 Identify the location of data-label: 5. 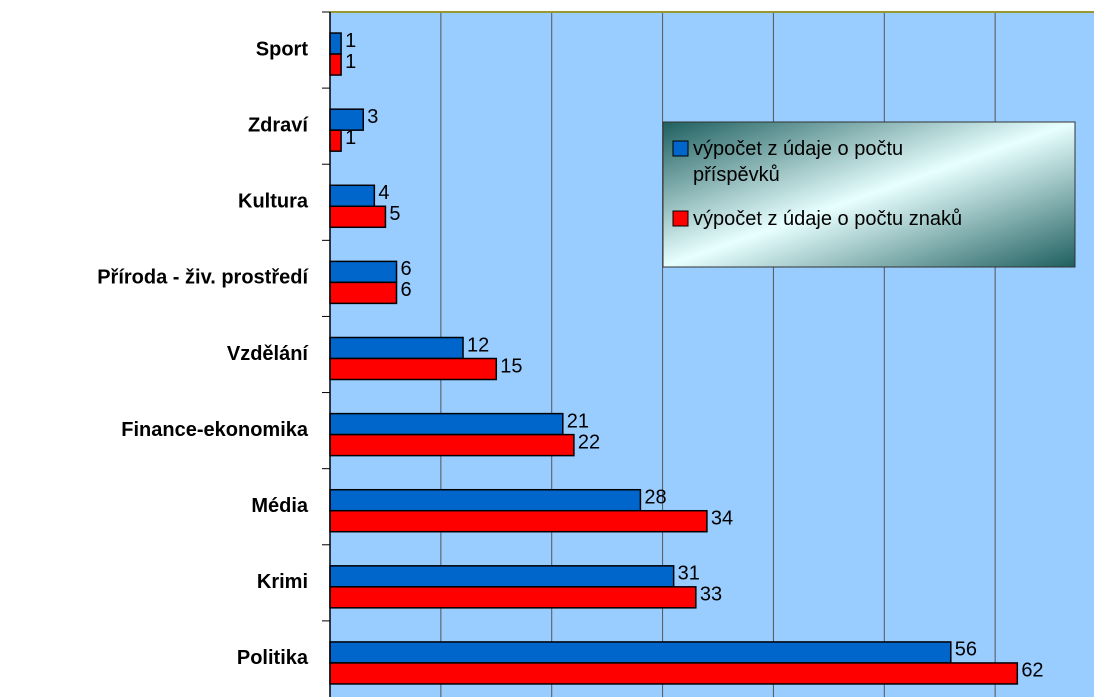
(394, 214).